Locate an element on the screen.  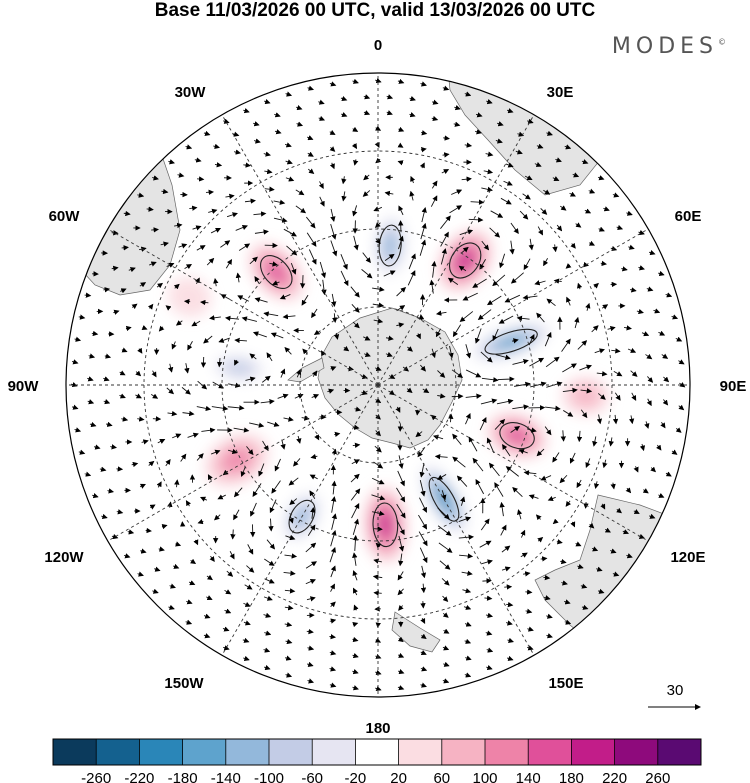
anomaly-contour is located at coordinates (276, 272).